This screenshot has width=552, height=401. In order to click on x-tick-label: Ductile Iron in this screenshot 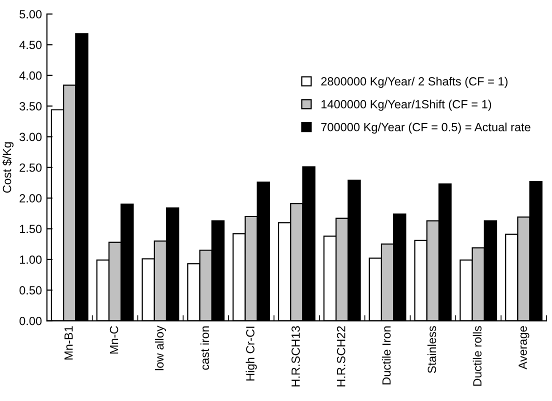, I will do `click(386, 355)`.